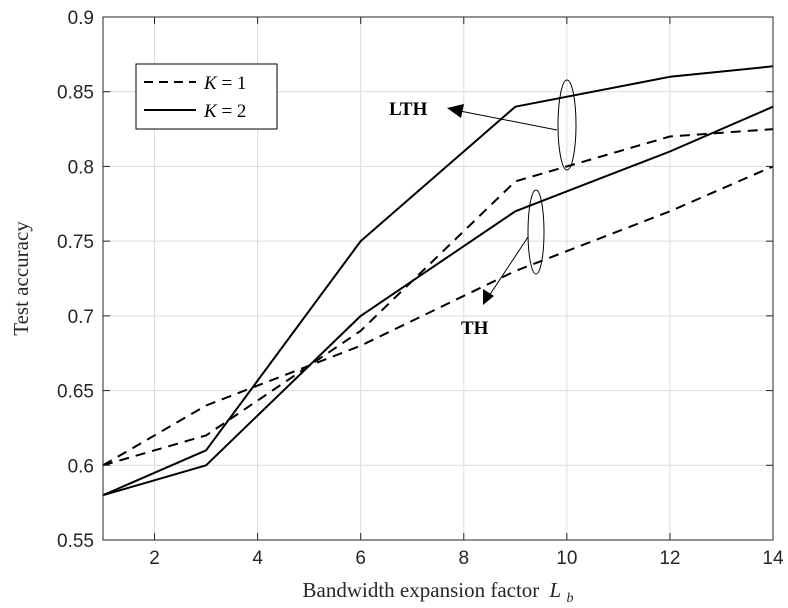 This screenshot has width=788, height=608. What do you see at coordinates (421, 590) in the screenshot?
I see `x-axis-label-text: Bandwidth expansion factor` at bounding box center [421, 590].